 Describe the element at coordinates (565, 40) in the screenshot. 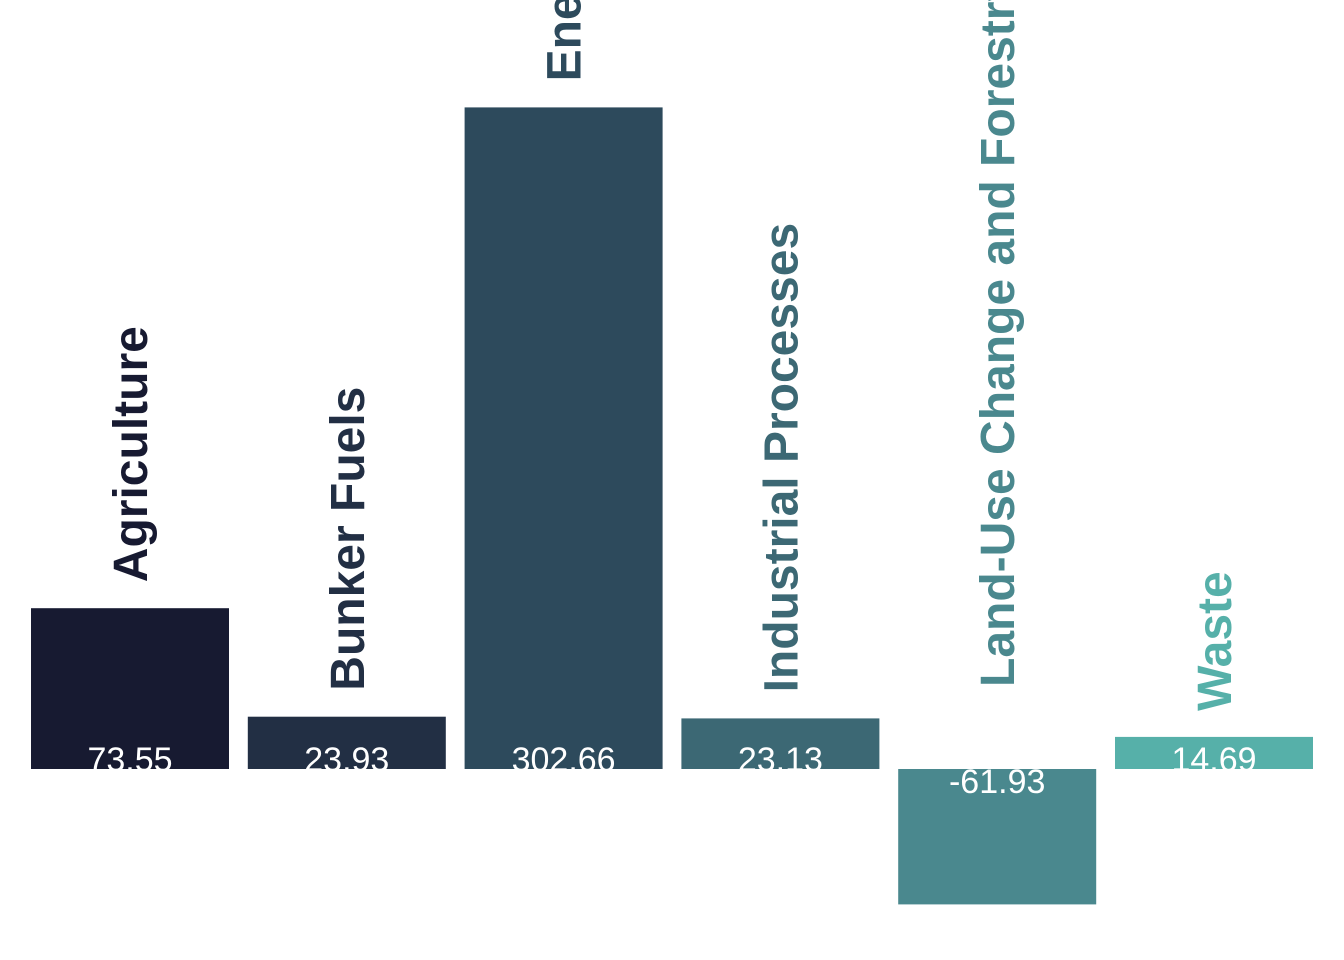

I see `category-label-energy: Energy` at that location.